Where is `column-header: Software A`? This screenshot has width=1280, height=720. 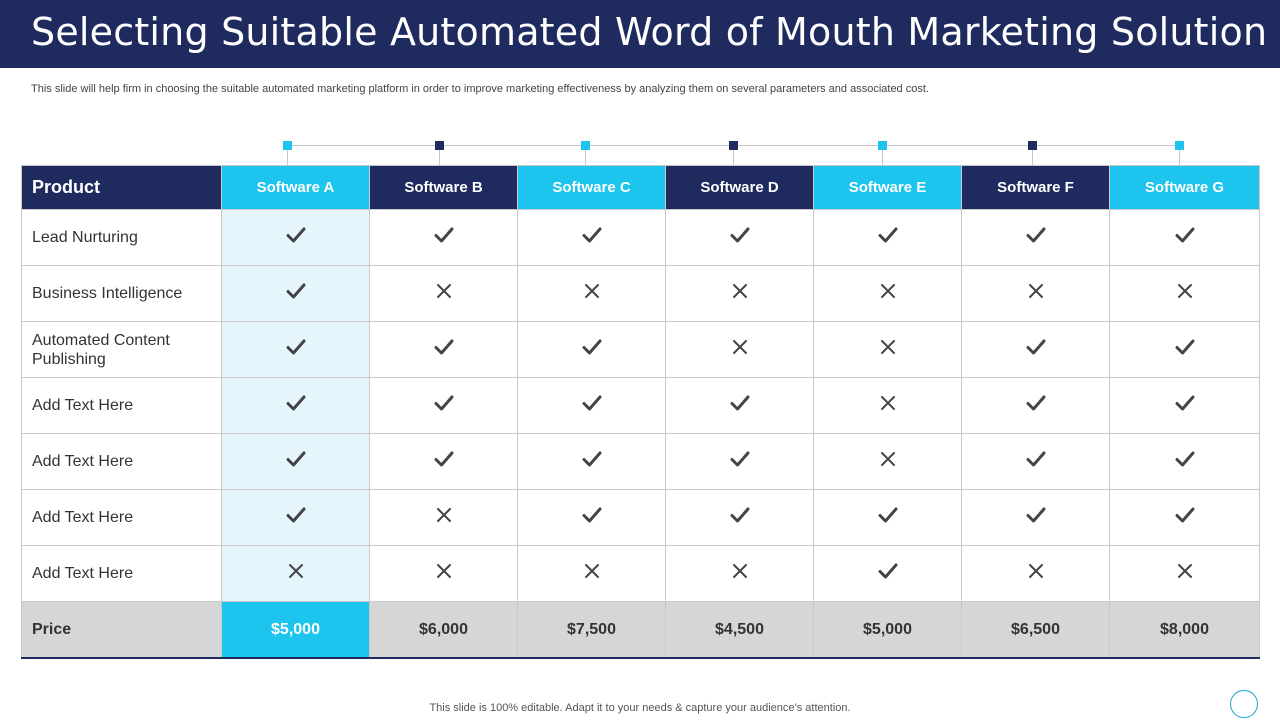
column-header: Software A is located at coordinates (295, 187).